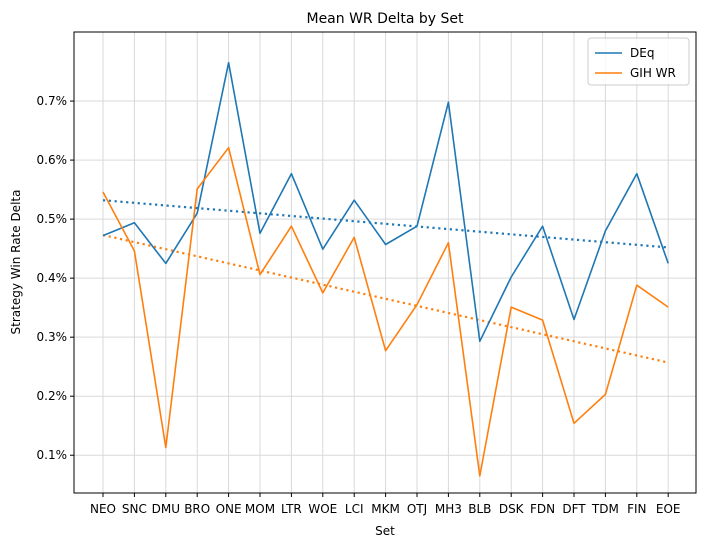 This screenshot has height=547, width=704. What do you see at coordinates (322, 509) in the screenshot?
I see `x-tick-label: WOE` at bounding box center [322, 509].